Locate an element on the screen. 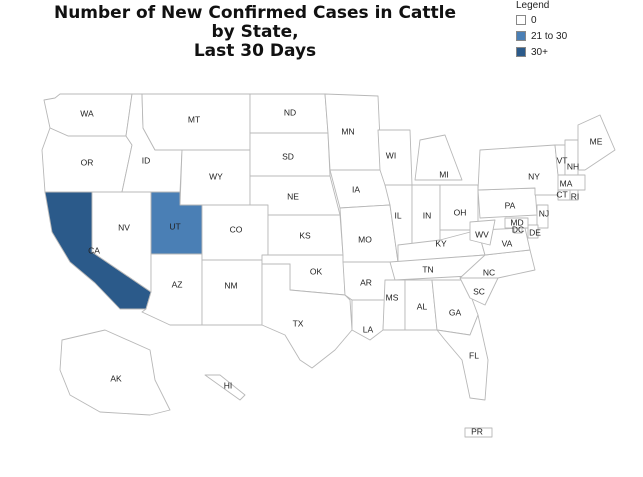 The height and width of the screenshot is (477, 643). legend-item: 30+ is located at coordinates (576, 52).